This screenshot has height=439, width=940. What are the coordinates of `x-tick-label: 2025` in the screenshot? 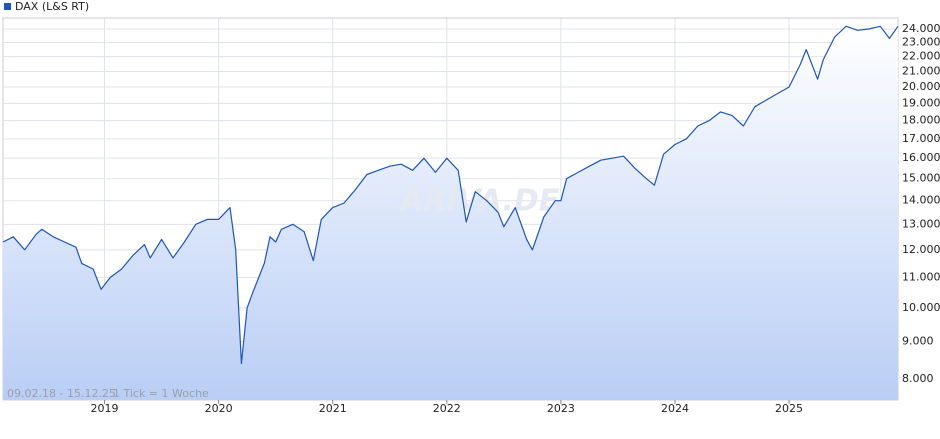 It's located at (789, 408).